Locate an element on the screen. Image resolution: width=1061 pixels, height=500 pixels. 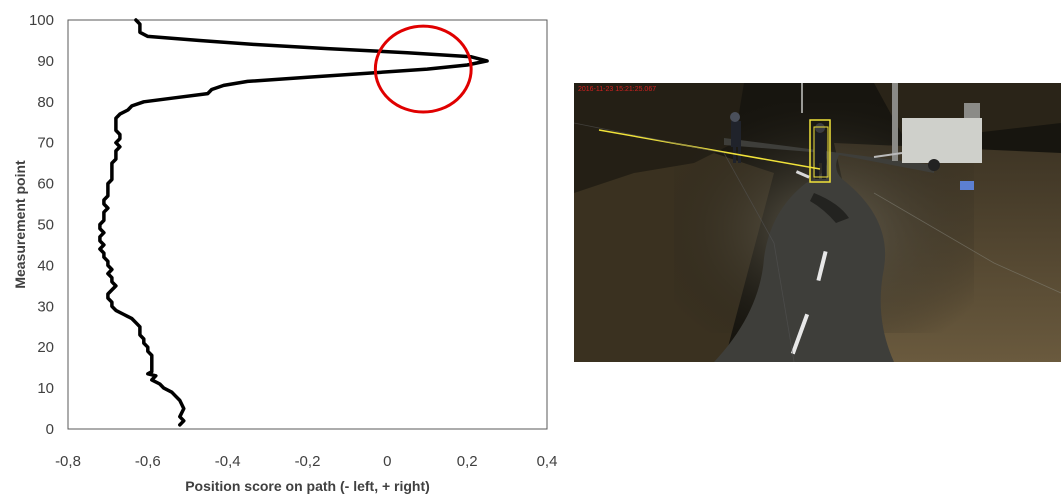
lamp-pole is located at coordinates (895, 122).